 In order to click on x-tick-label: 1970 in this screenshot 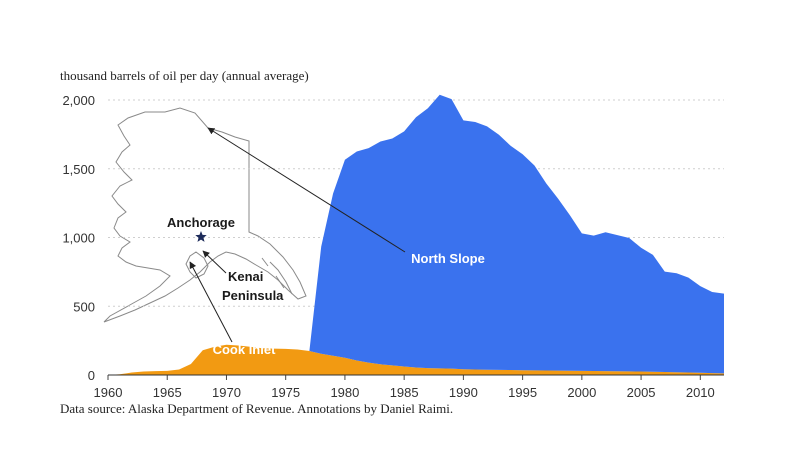, I will do `click(226, 392)`.